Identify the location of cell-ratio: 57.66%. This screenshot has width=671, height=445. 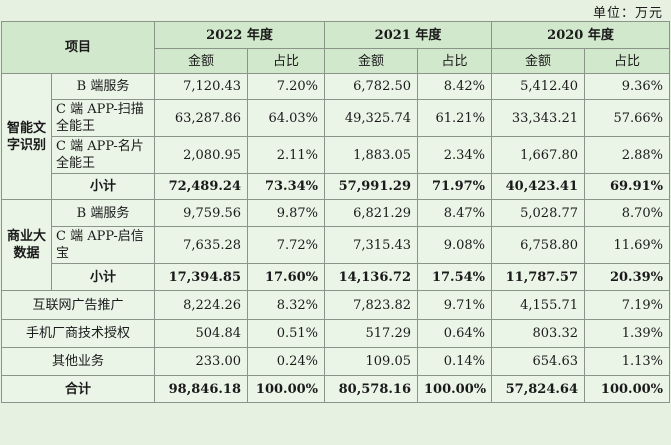
(627, 118).